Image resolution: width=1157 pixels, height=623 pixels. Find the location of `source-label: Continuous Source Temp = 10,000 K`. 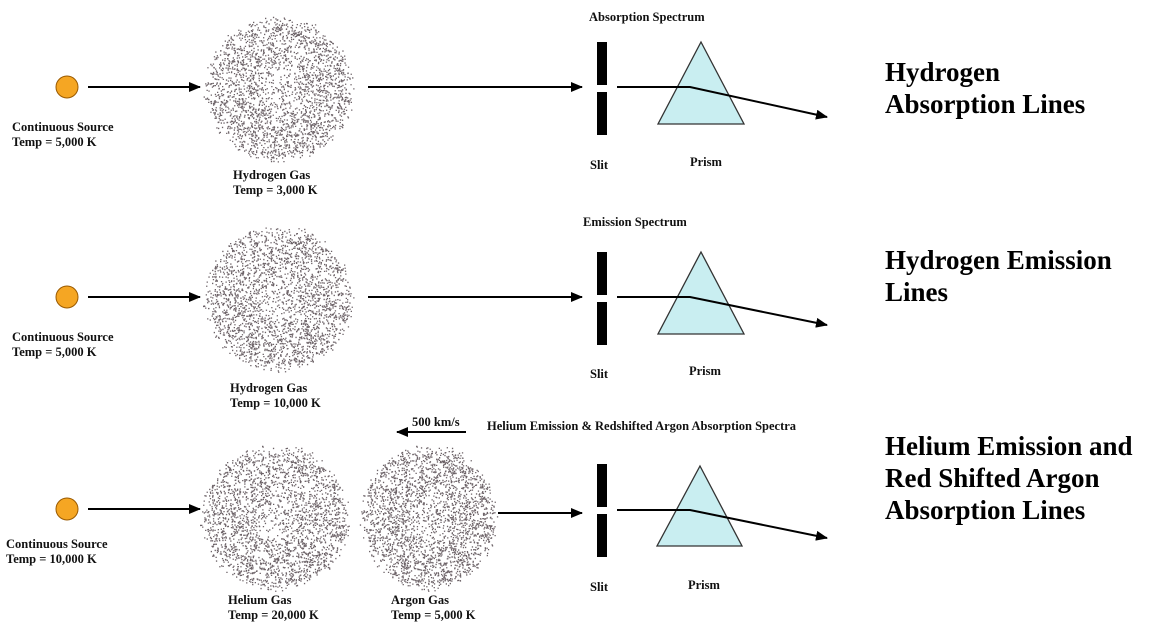

source-label: Continuous Source Temp = 10,000 K is located at coordinates (57, 552).